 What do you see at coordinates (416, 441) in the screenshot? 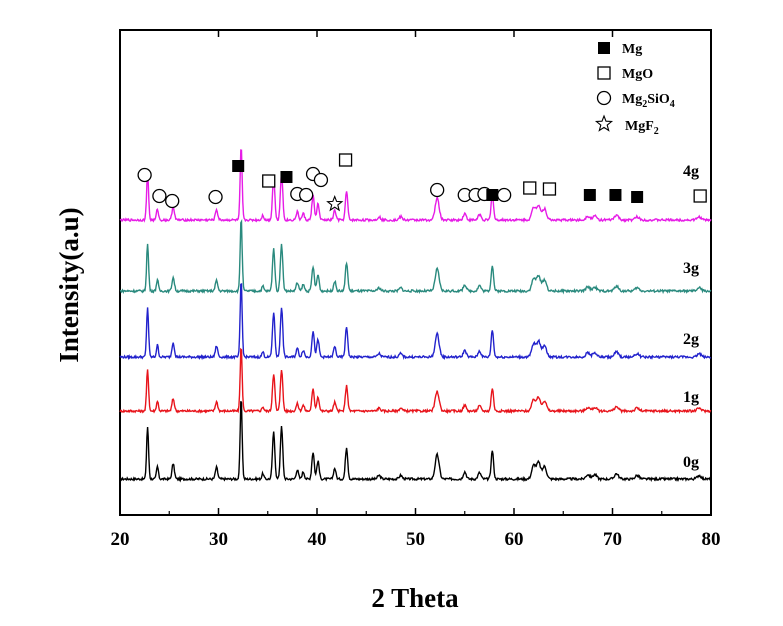
I see `series-line-0g` at bounding box center [416, 441].